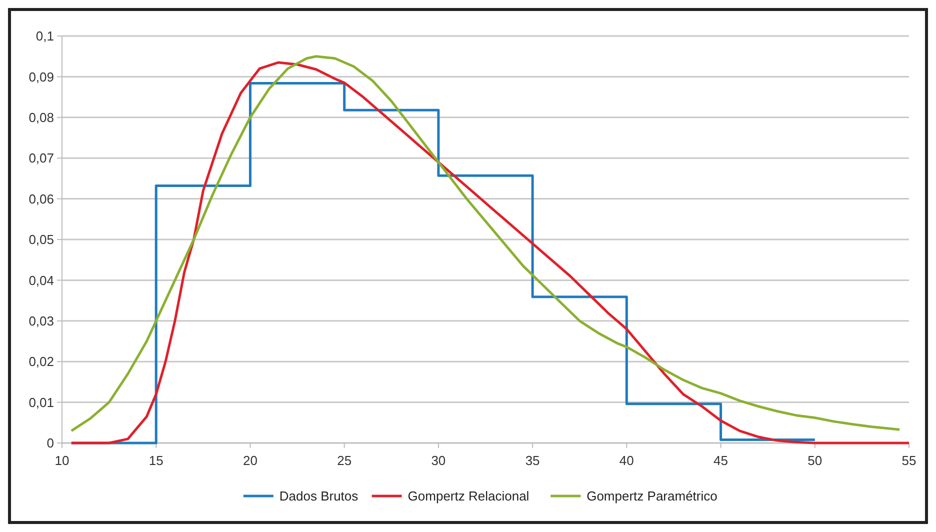  I want to click on y-tick-label: 0,05, so click(41, 240).